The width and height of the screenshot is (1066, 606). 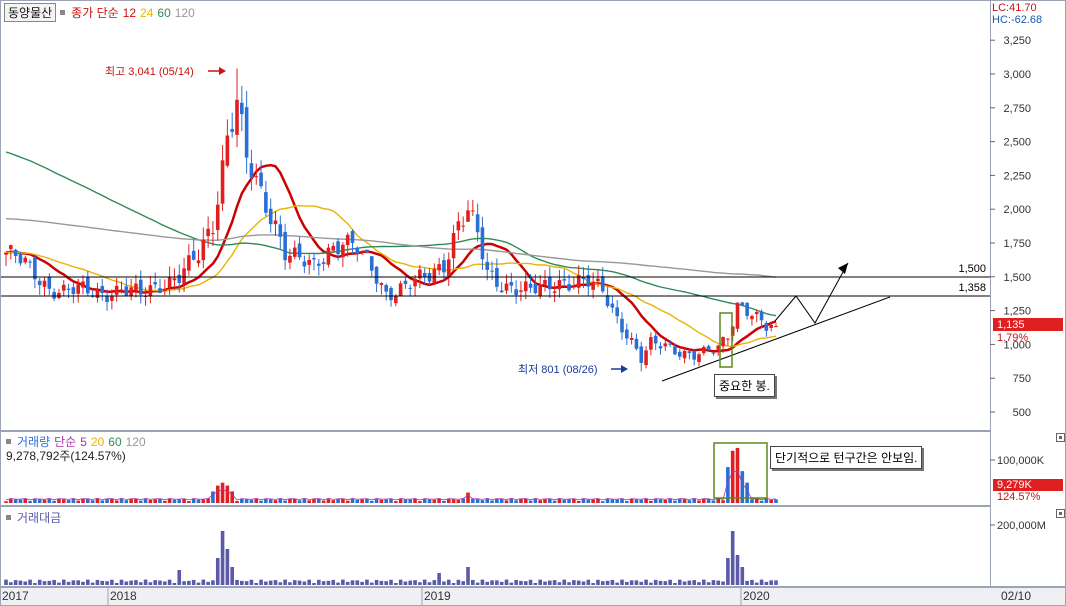 What do you see at coordinates (184, 12) in the screenshot?
I see `ma-120-label: 120` at bounding box center [184, 12].